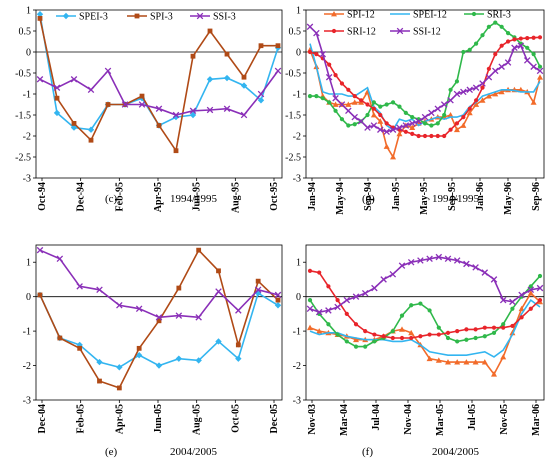 This screenshot has width=550, height=466. I want to click on y-tick-label: 1, so click(298, 11).